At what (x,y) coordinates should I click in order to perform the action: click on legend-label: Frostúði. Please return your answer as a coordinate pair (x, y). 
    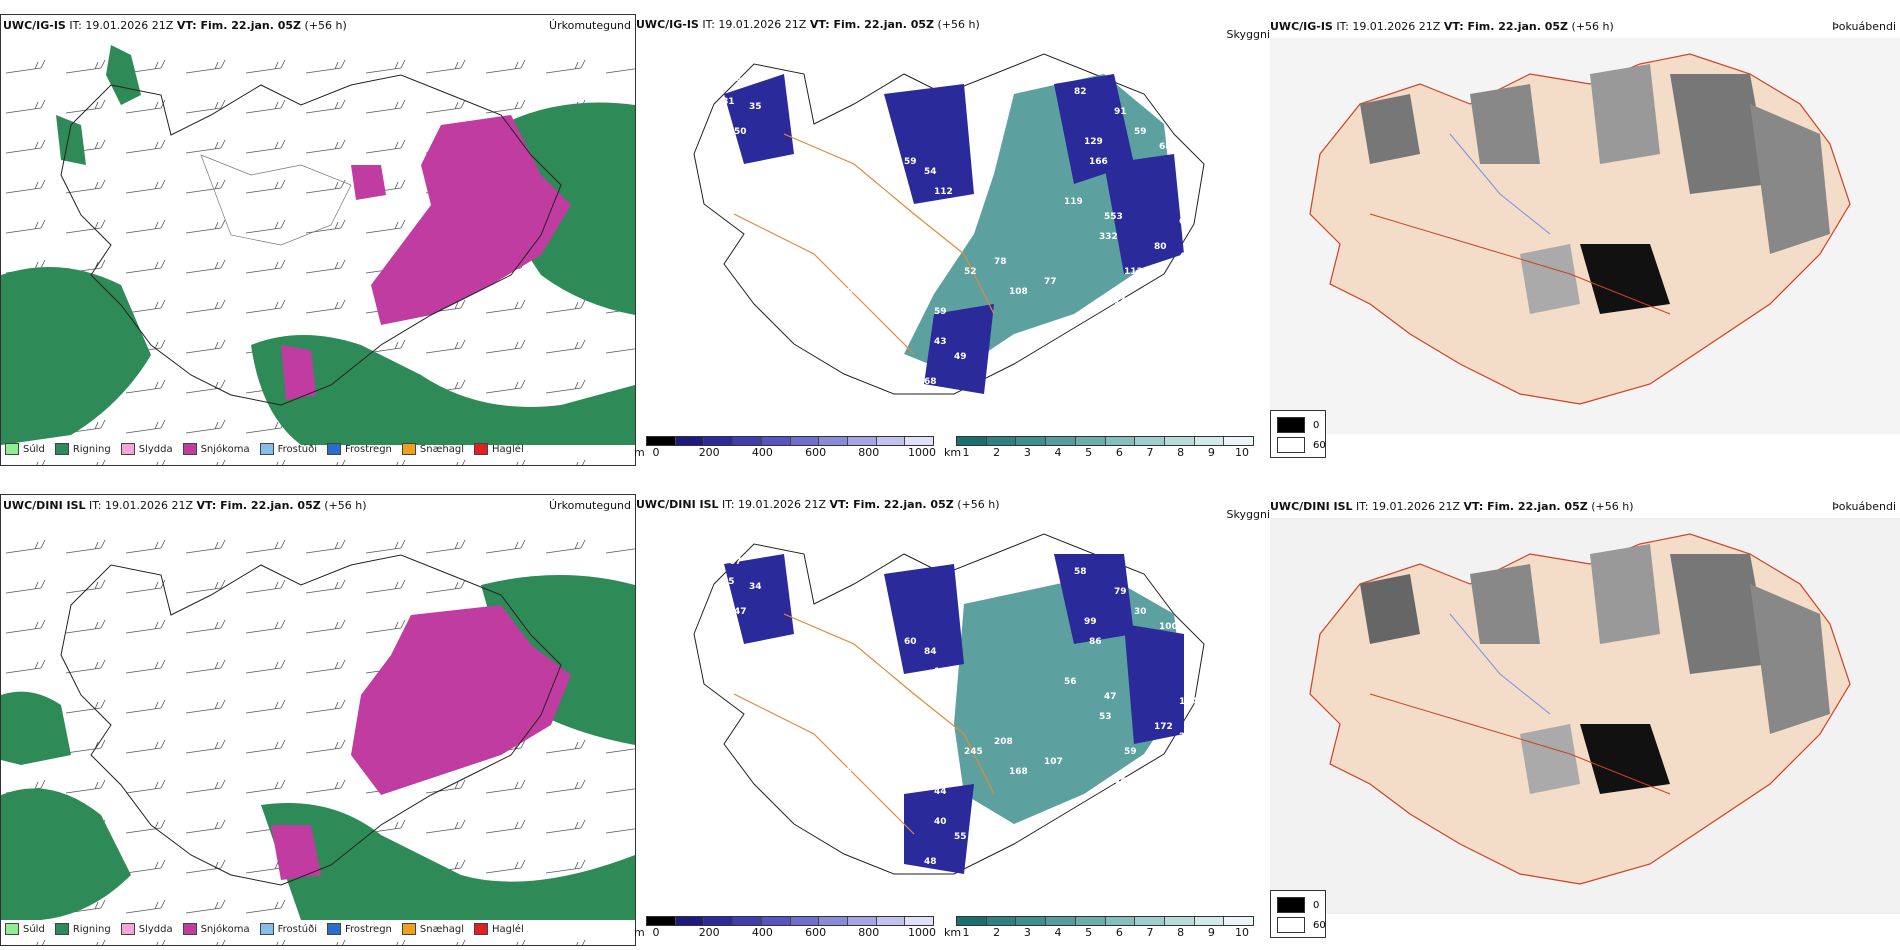
    Looking at the image, I should click on (297, 449).